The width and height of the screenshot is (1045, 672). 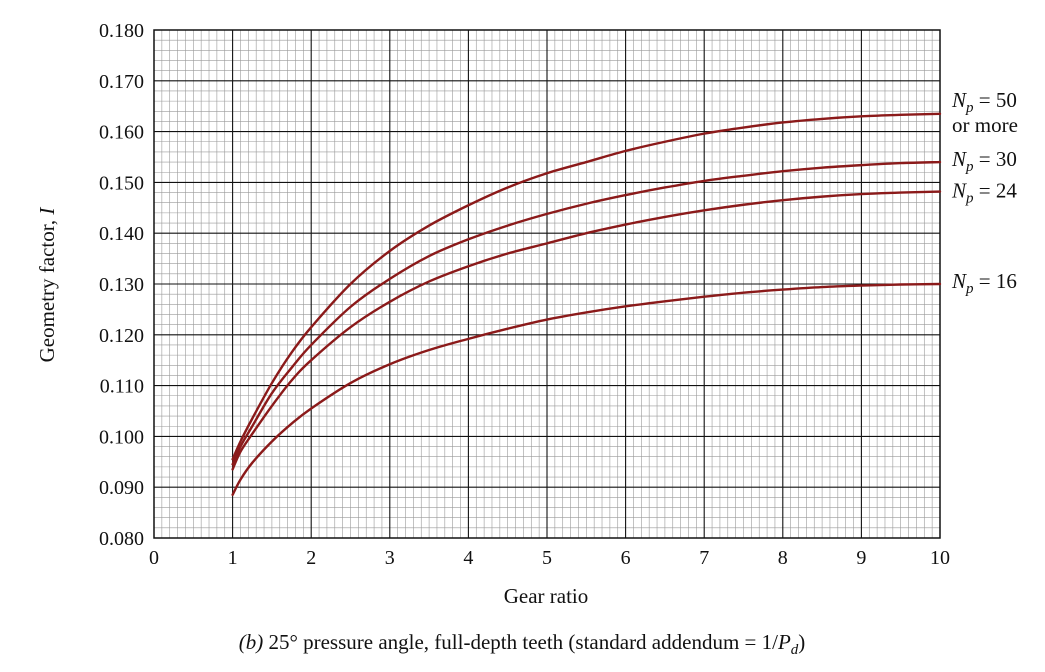 I want to click on y-tick-label: 0.110, so click(x=122, y=387).